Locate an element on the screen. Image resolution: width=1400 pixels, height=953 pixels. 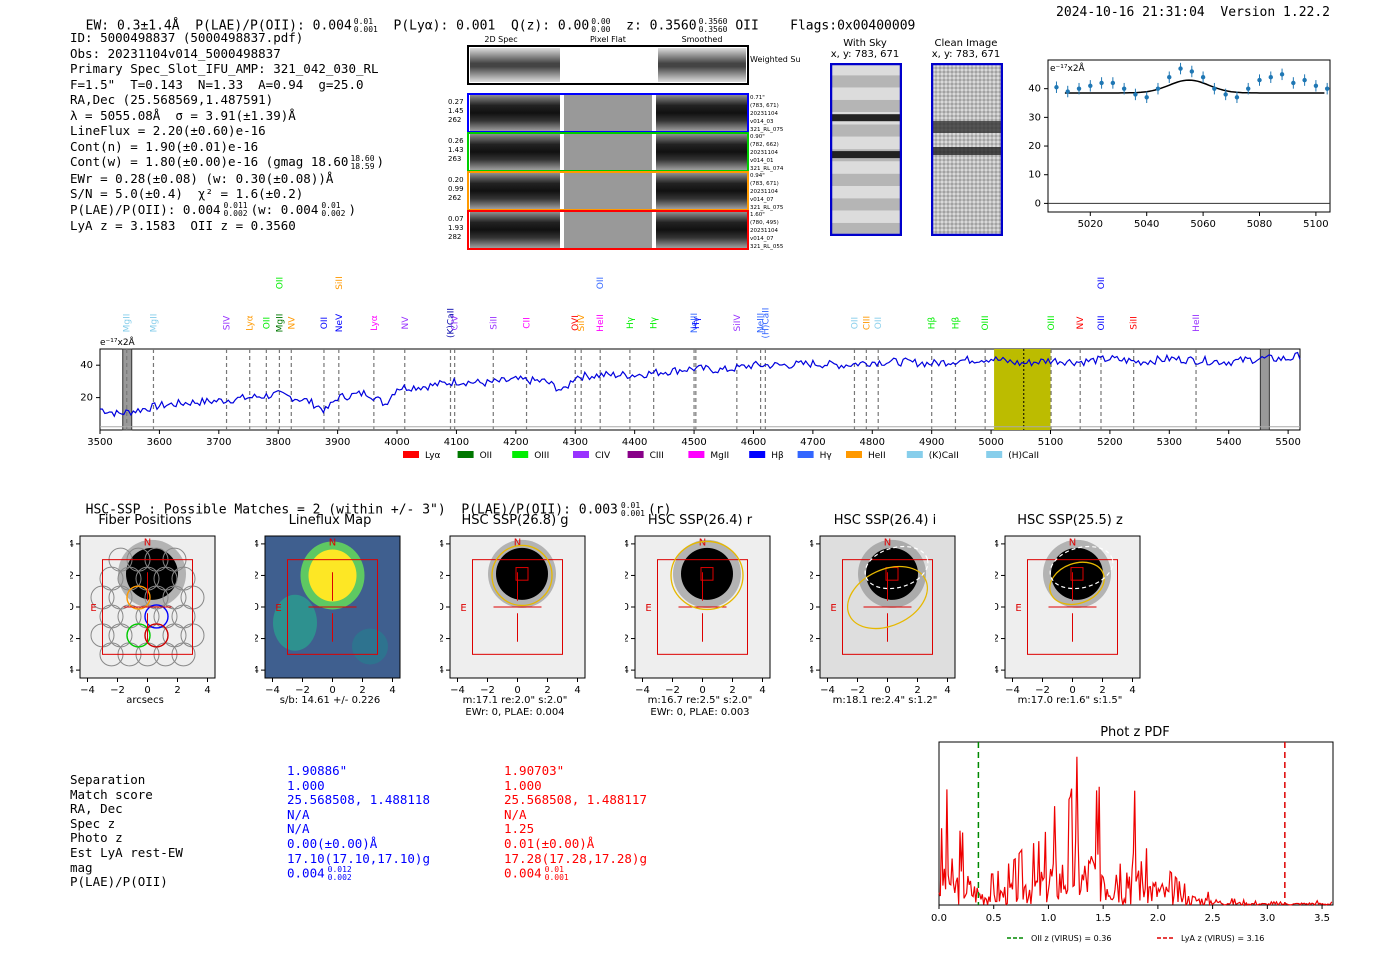
cutout-header-smoothed: Smoothed is located at coordinates (702, 39).